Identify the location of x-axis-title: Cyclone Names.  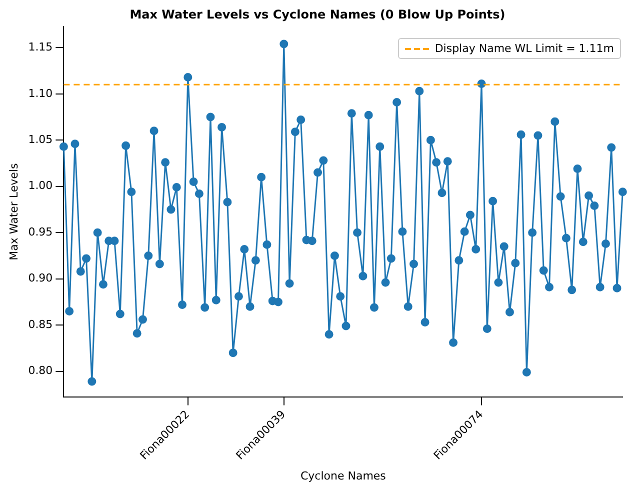
(343, 475).